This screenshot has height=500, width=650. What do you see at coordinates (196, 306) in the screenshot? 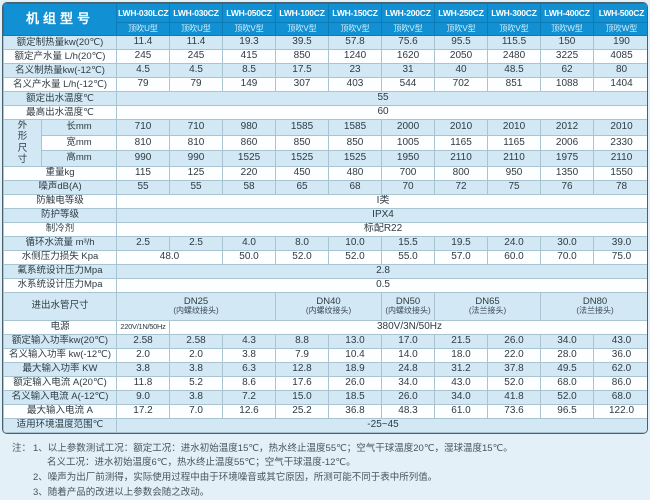
I see `value-cell: DN25 (内螺纹接头)` at bounding box center [196, 306].